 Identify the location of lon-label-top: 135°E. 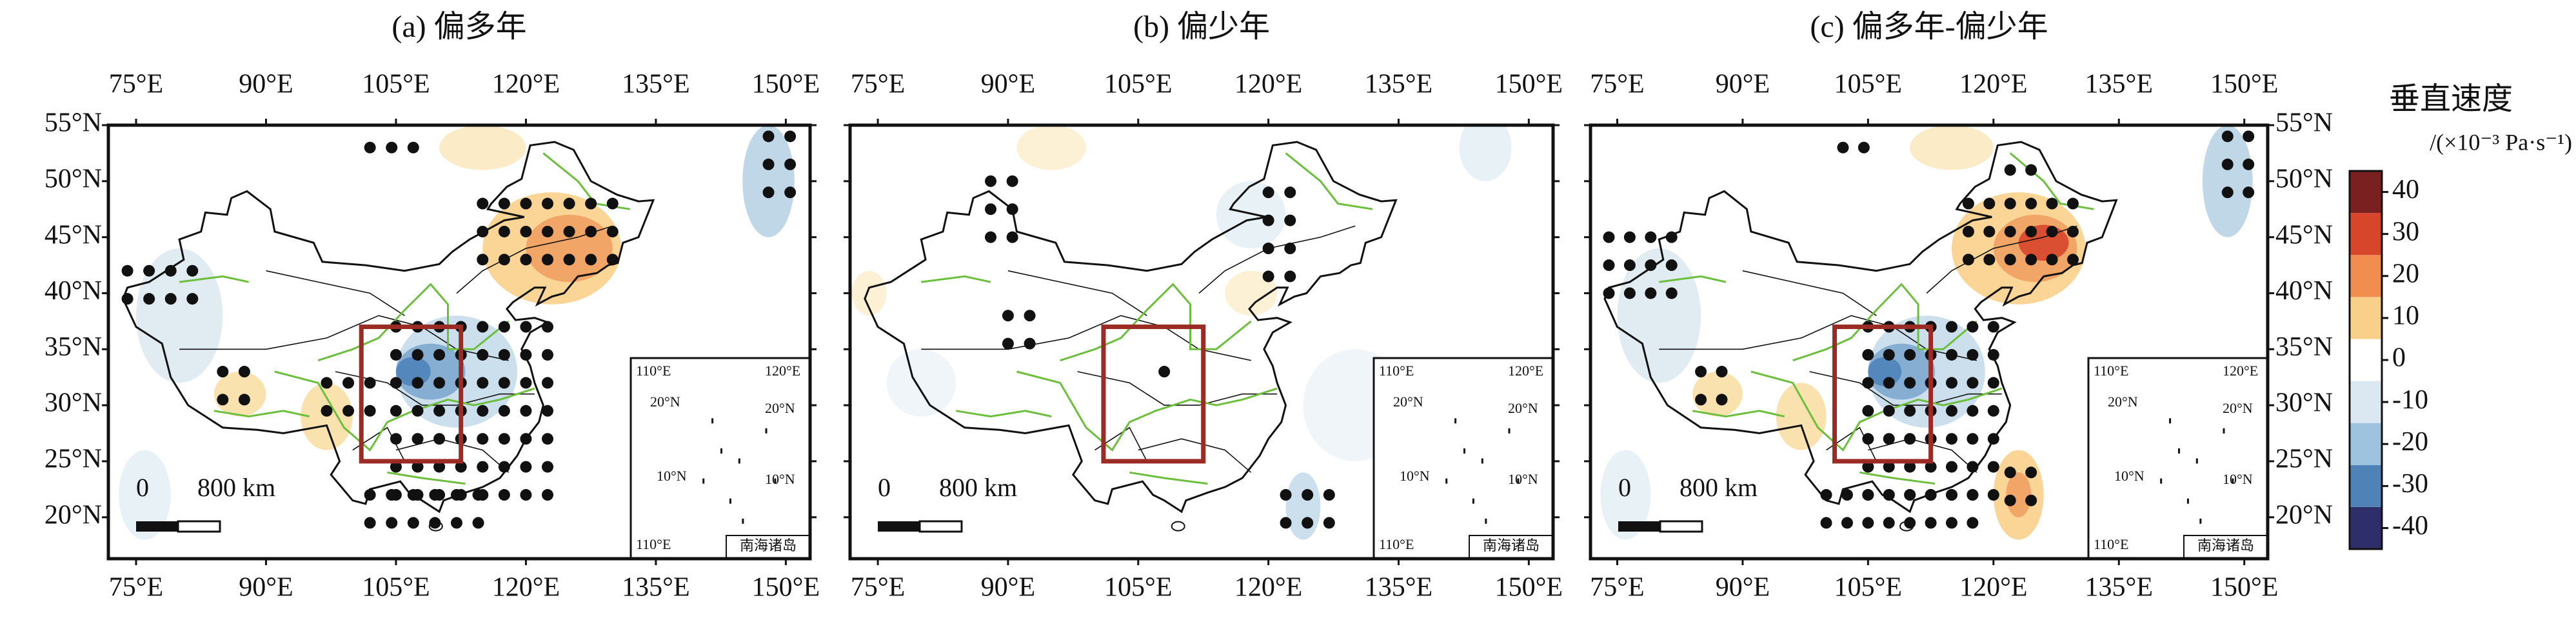
(655, 84).